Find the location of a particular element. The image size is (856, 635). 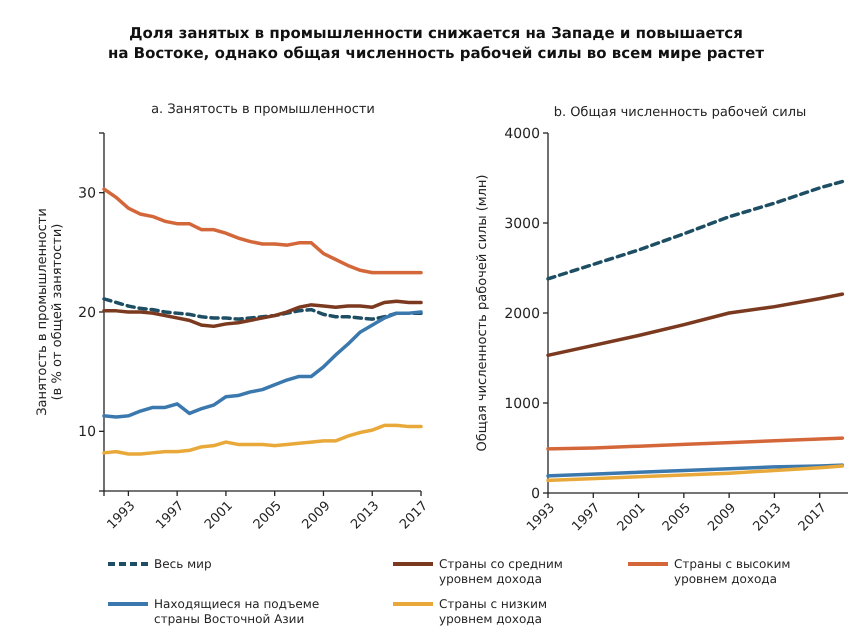

y-tick-label: 4000 is located at coordinates (522, 134).